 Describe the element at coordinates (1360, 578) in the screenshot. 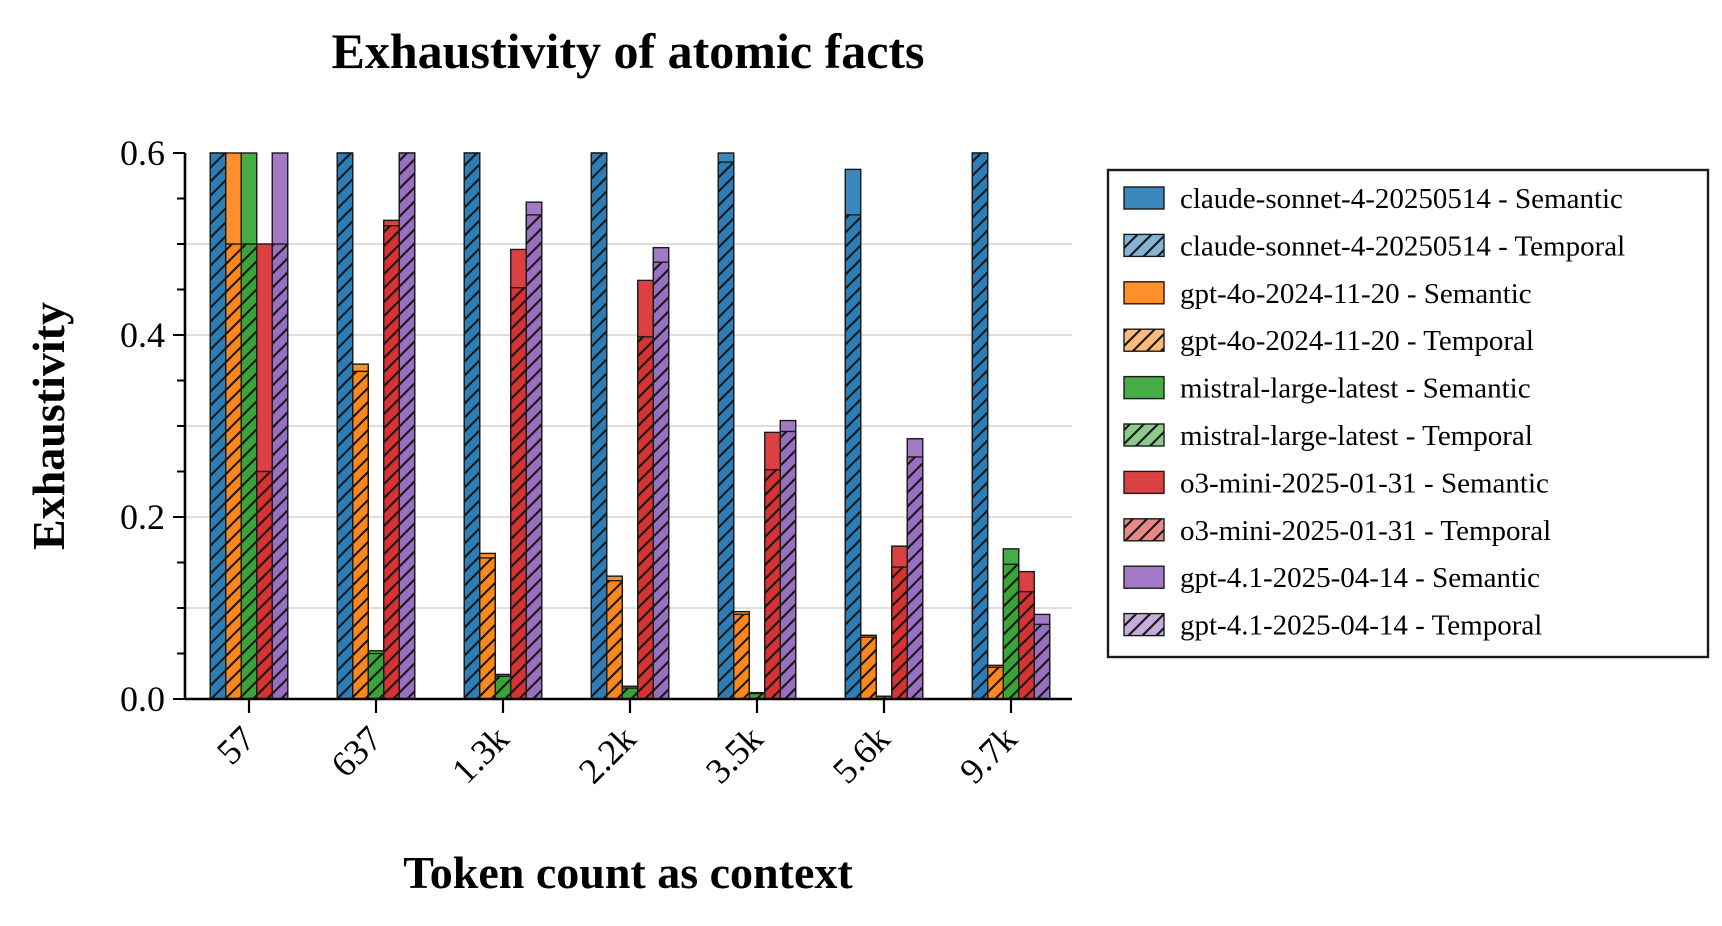

I see `legend-label: gpt-4.1-2025-04-14 - Semantic` at that location.